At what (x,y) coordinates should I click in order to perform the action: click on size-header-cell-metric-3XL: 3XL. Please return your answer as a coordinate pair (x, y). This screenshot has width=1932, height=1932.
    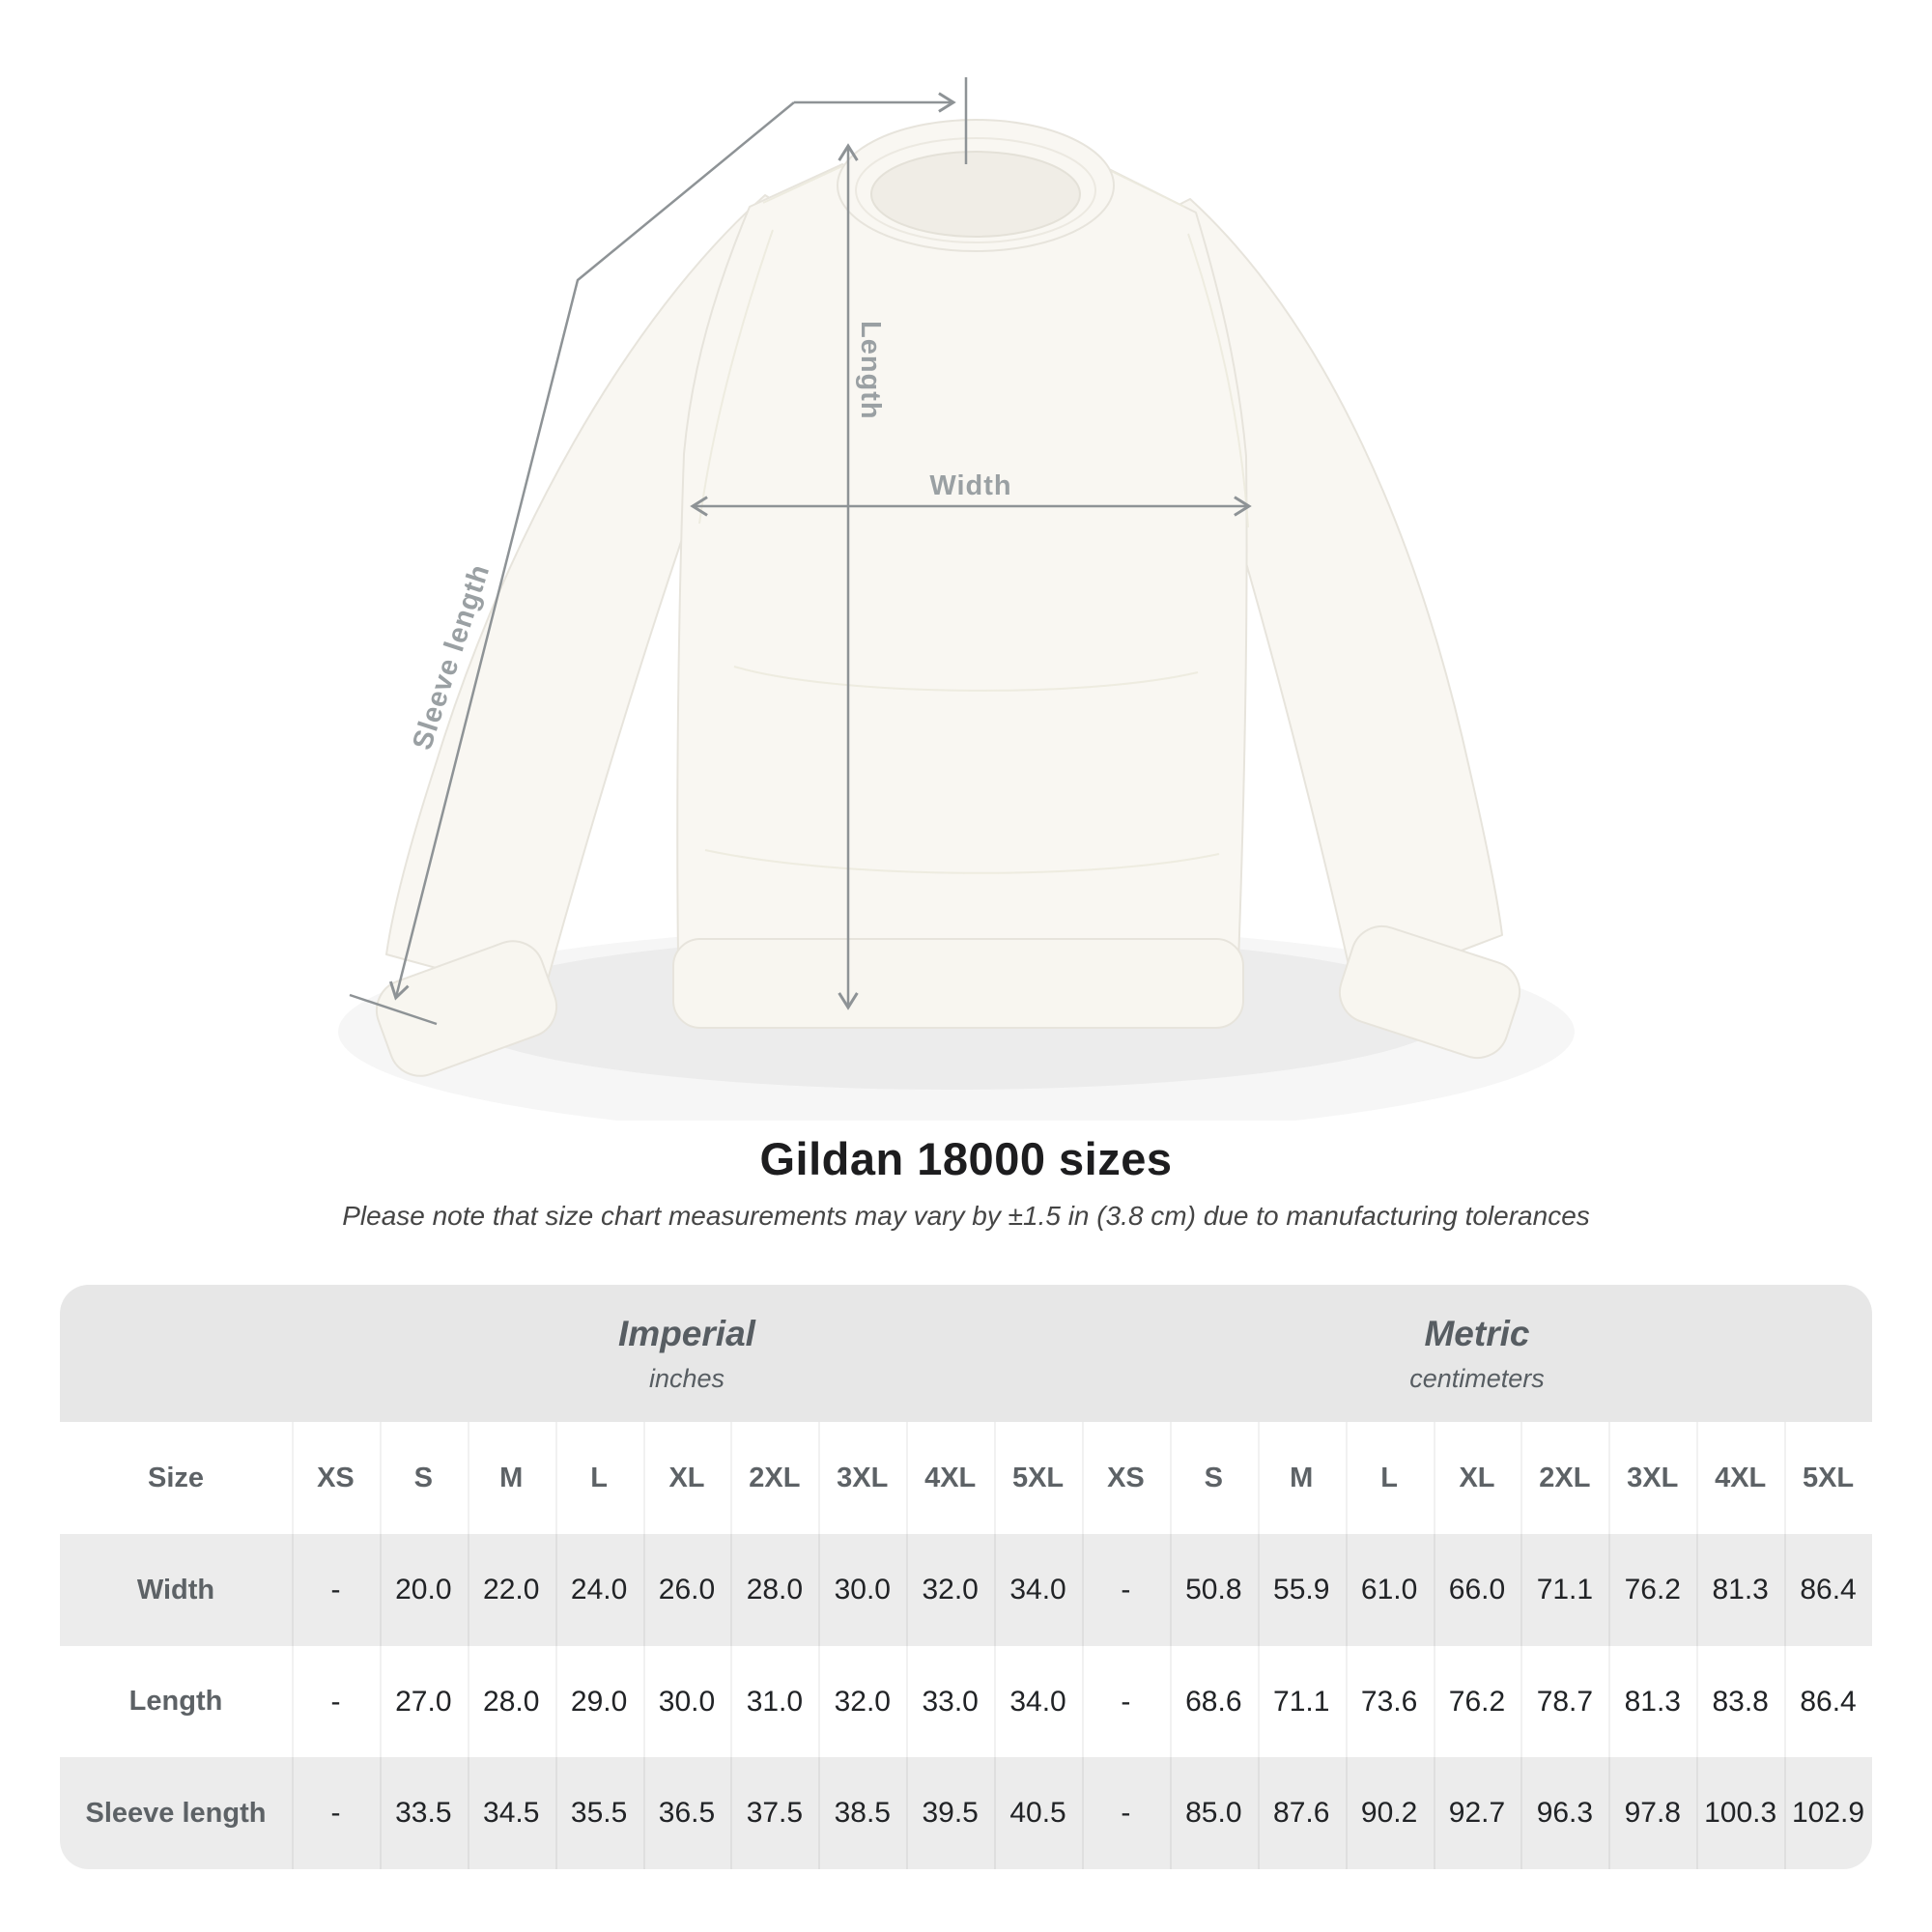
    Looking at the image, I should click on (1652, 1478).